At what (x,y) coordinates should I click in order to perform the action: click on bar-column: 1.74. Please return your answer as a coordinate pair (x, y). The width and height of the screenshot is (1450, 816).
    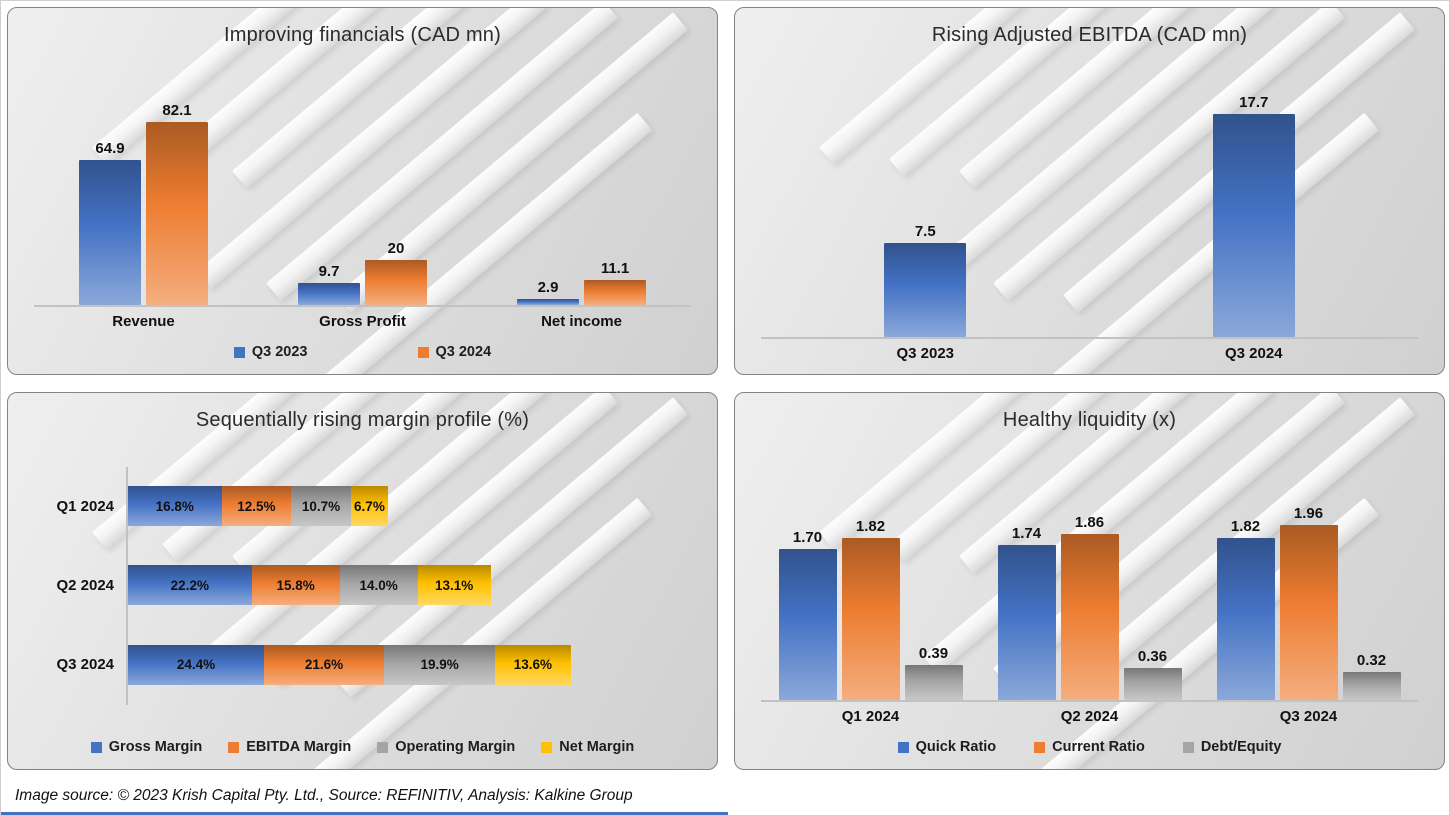
    Looking at the image, I should click on (1026, 602).